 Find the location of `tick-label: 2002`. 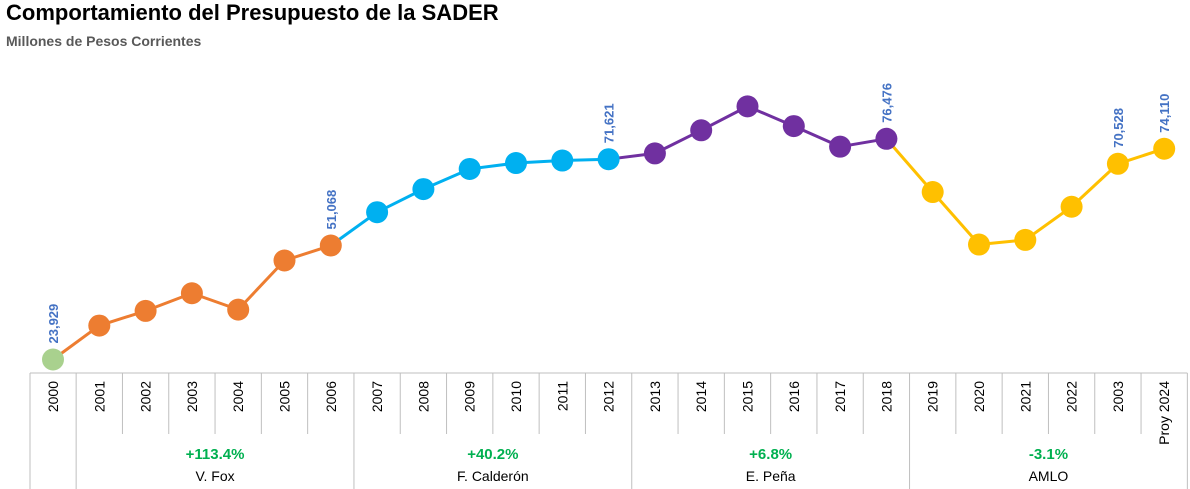

tick-label: 2002 is located at coordinates (146, 396).